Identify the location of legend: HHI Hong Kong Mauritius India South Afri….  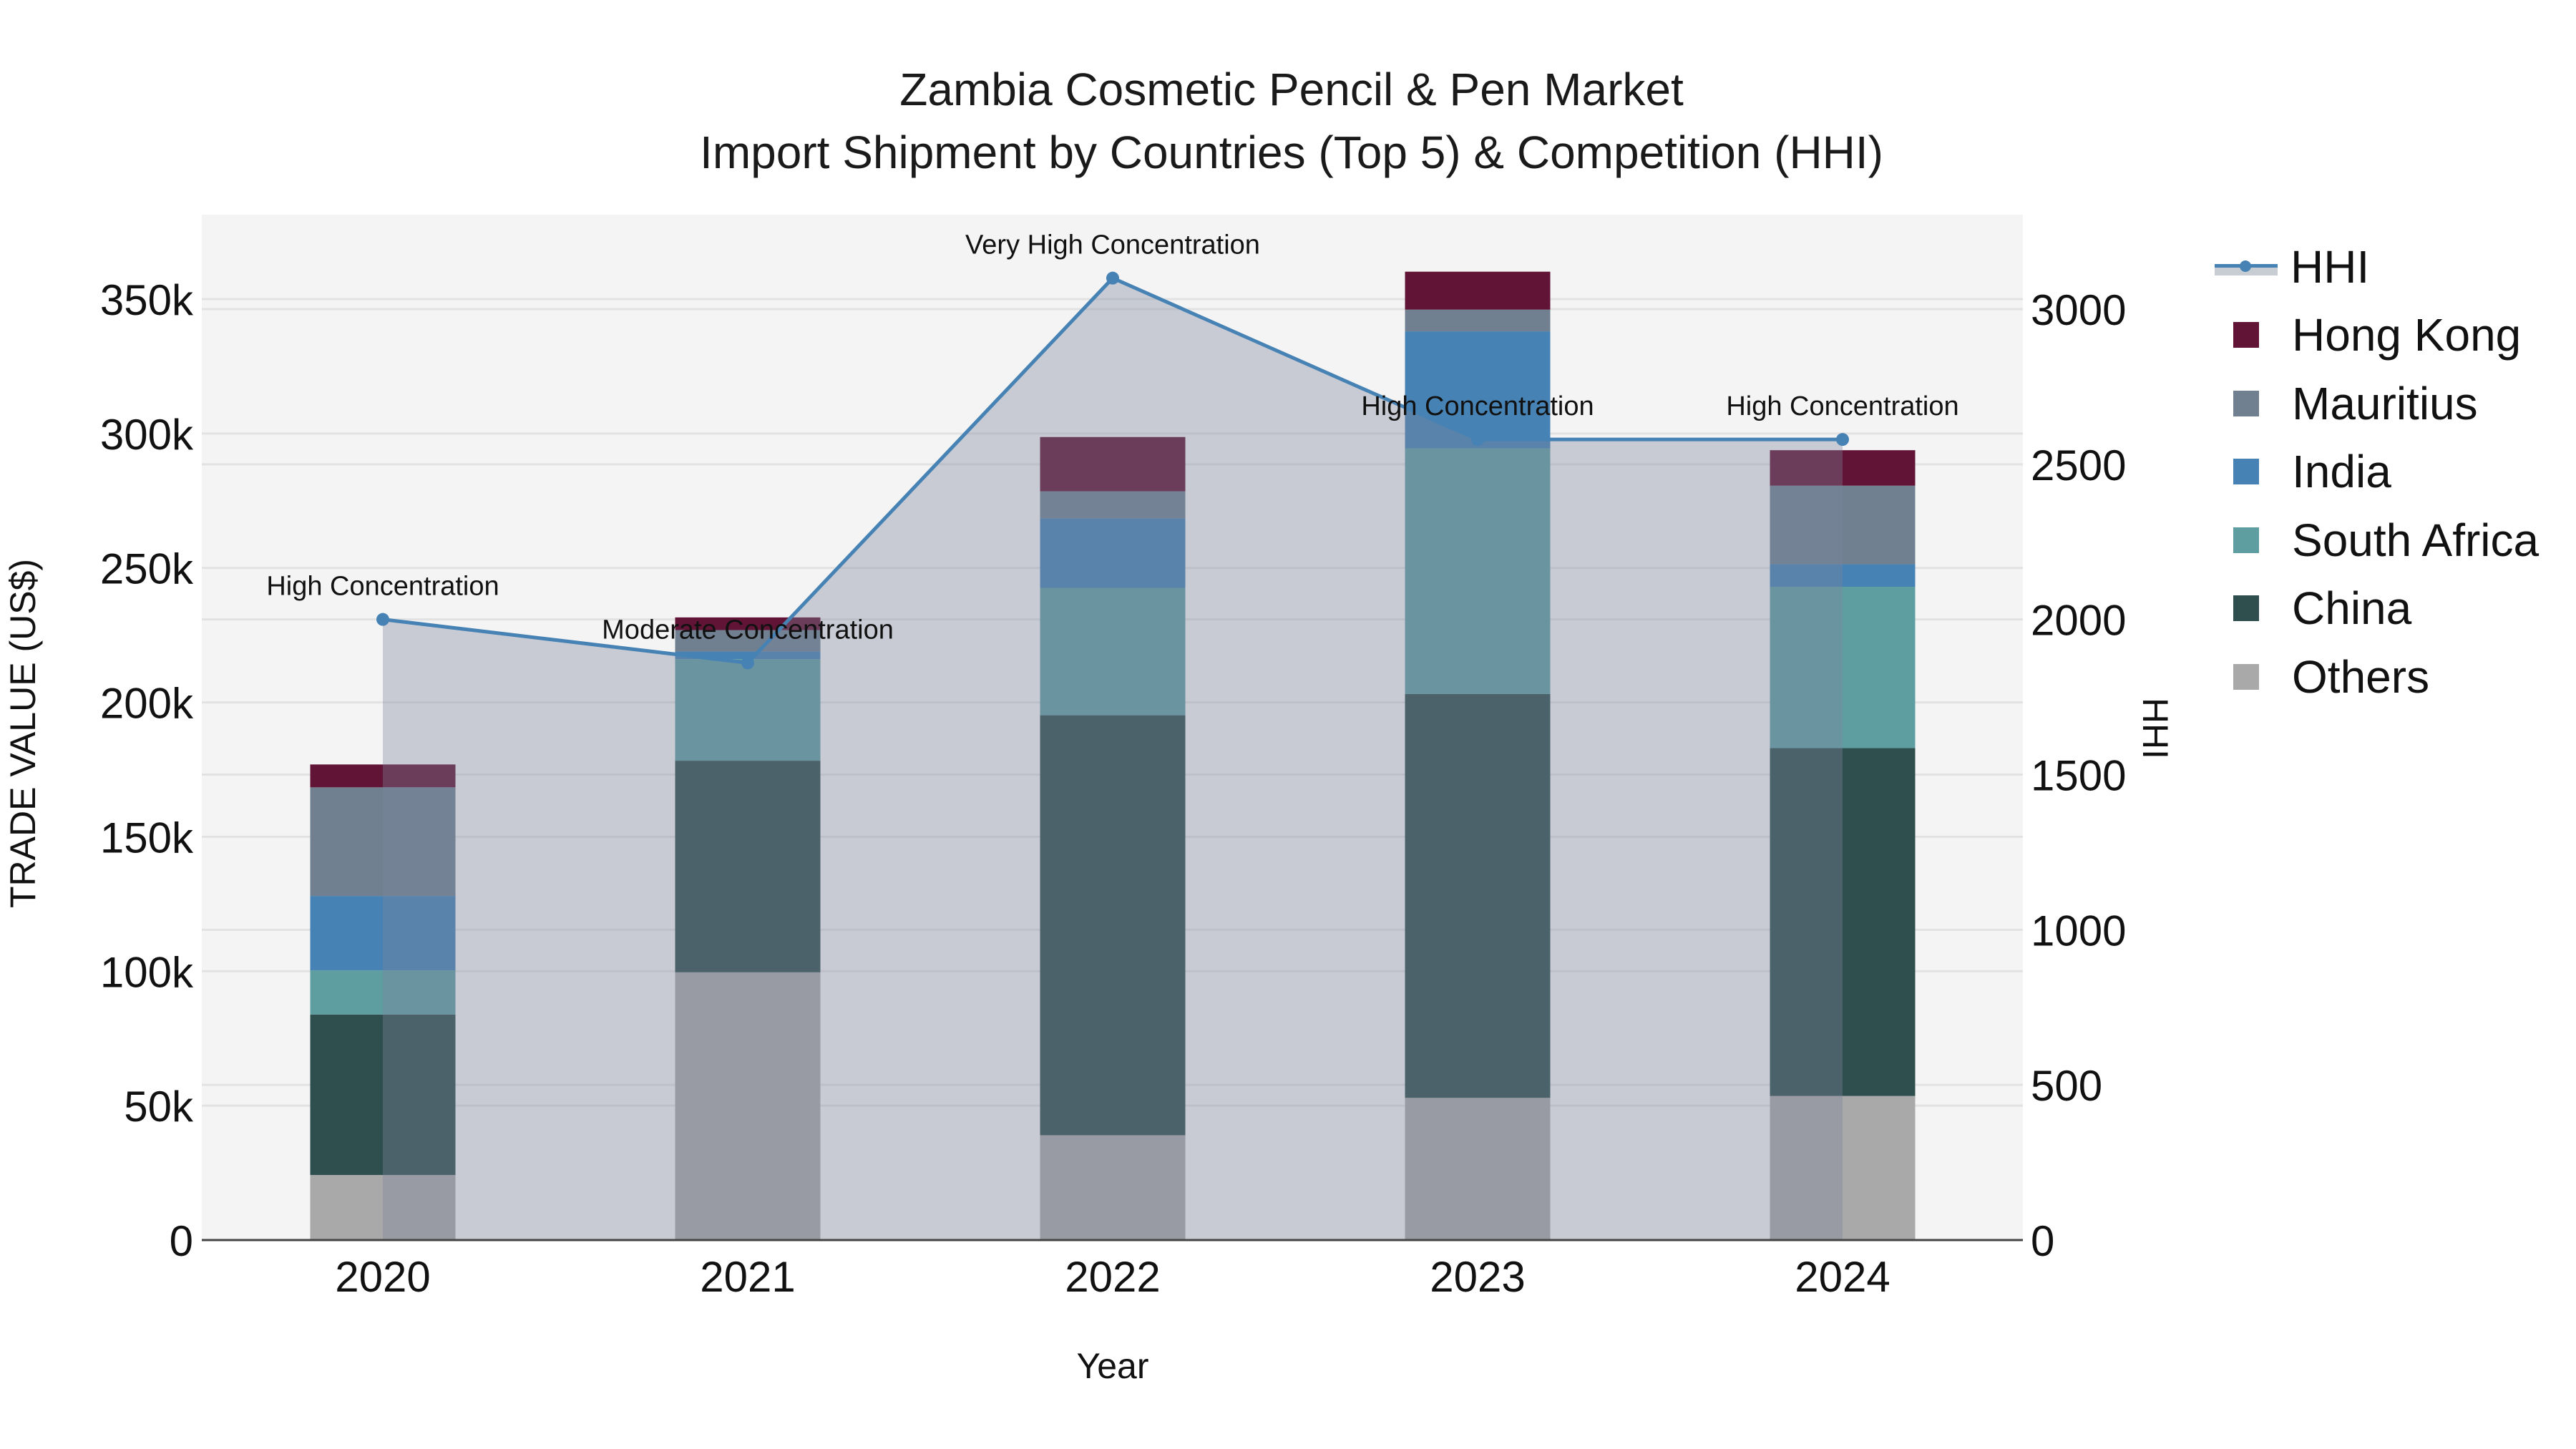
(2377, 472).